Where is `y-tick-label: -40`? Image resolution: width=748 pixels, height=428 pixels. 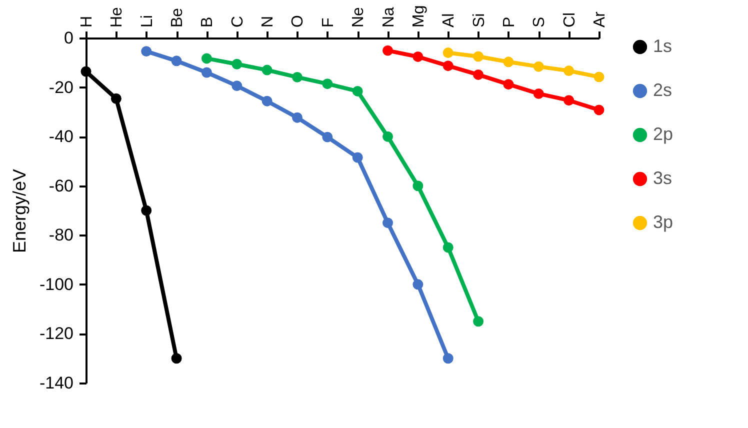
y-tick-label: -40 is located at coordinates (61, 136).